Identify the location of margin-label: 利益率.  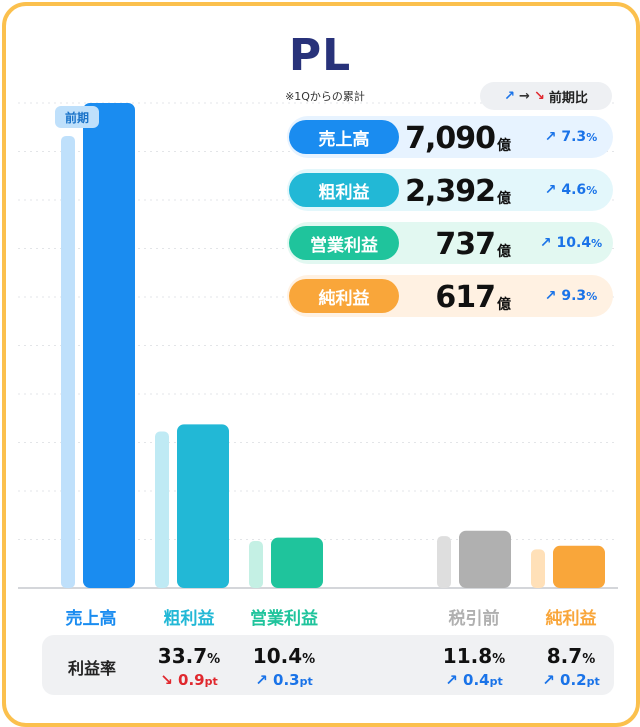
(91, 668).